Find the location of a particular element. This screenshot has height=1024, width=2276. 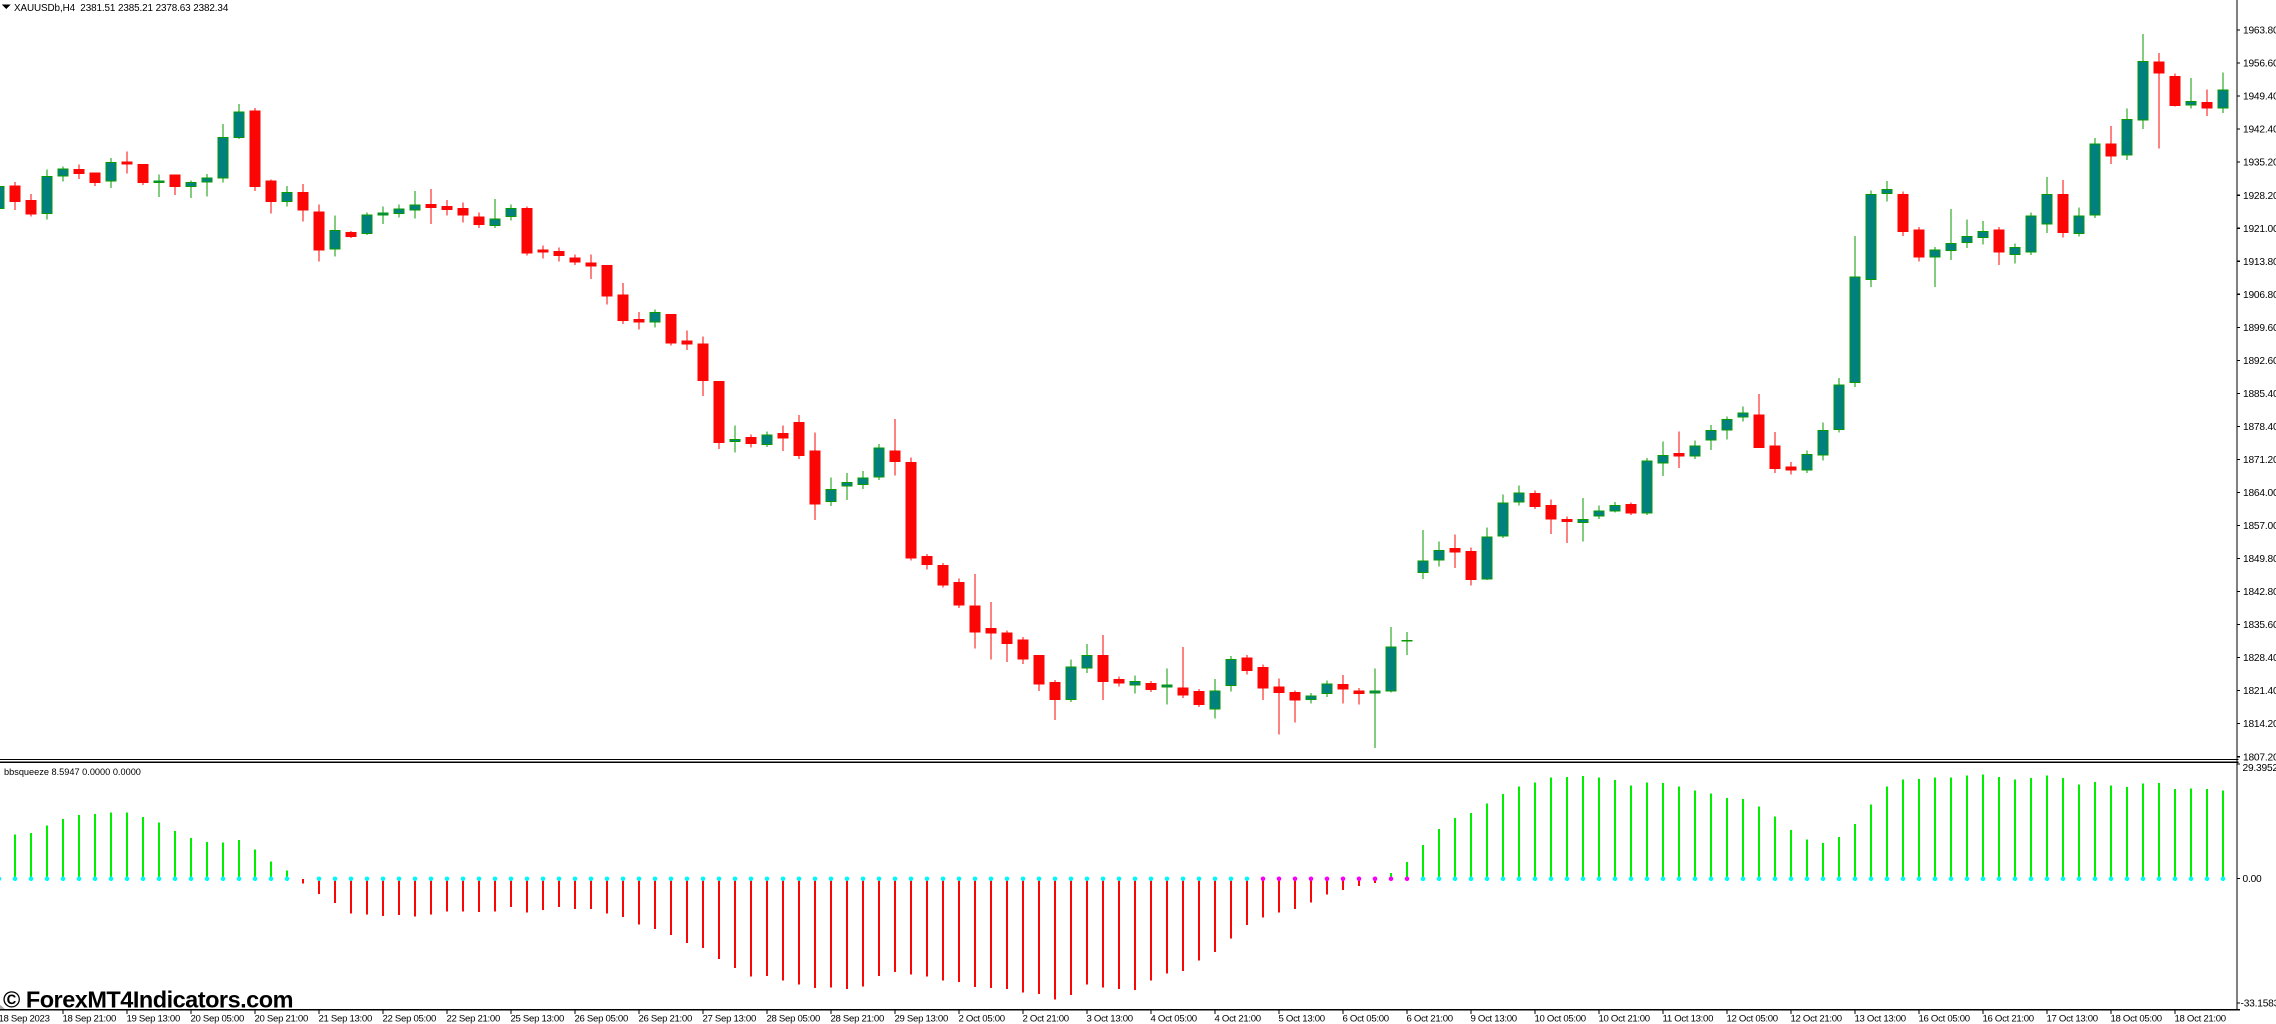

svg-text: 1956.60 is located at coordinates (2259, 64).